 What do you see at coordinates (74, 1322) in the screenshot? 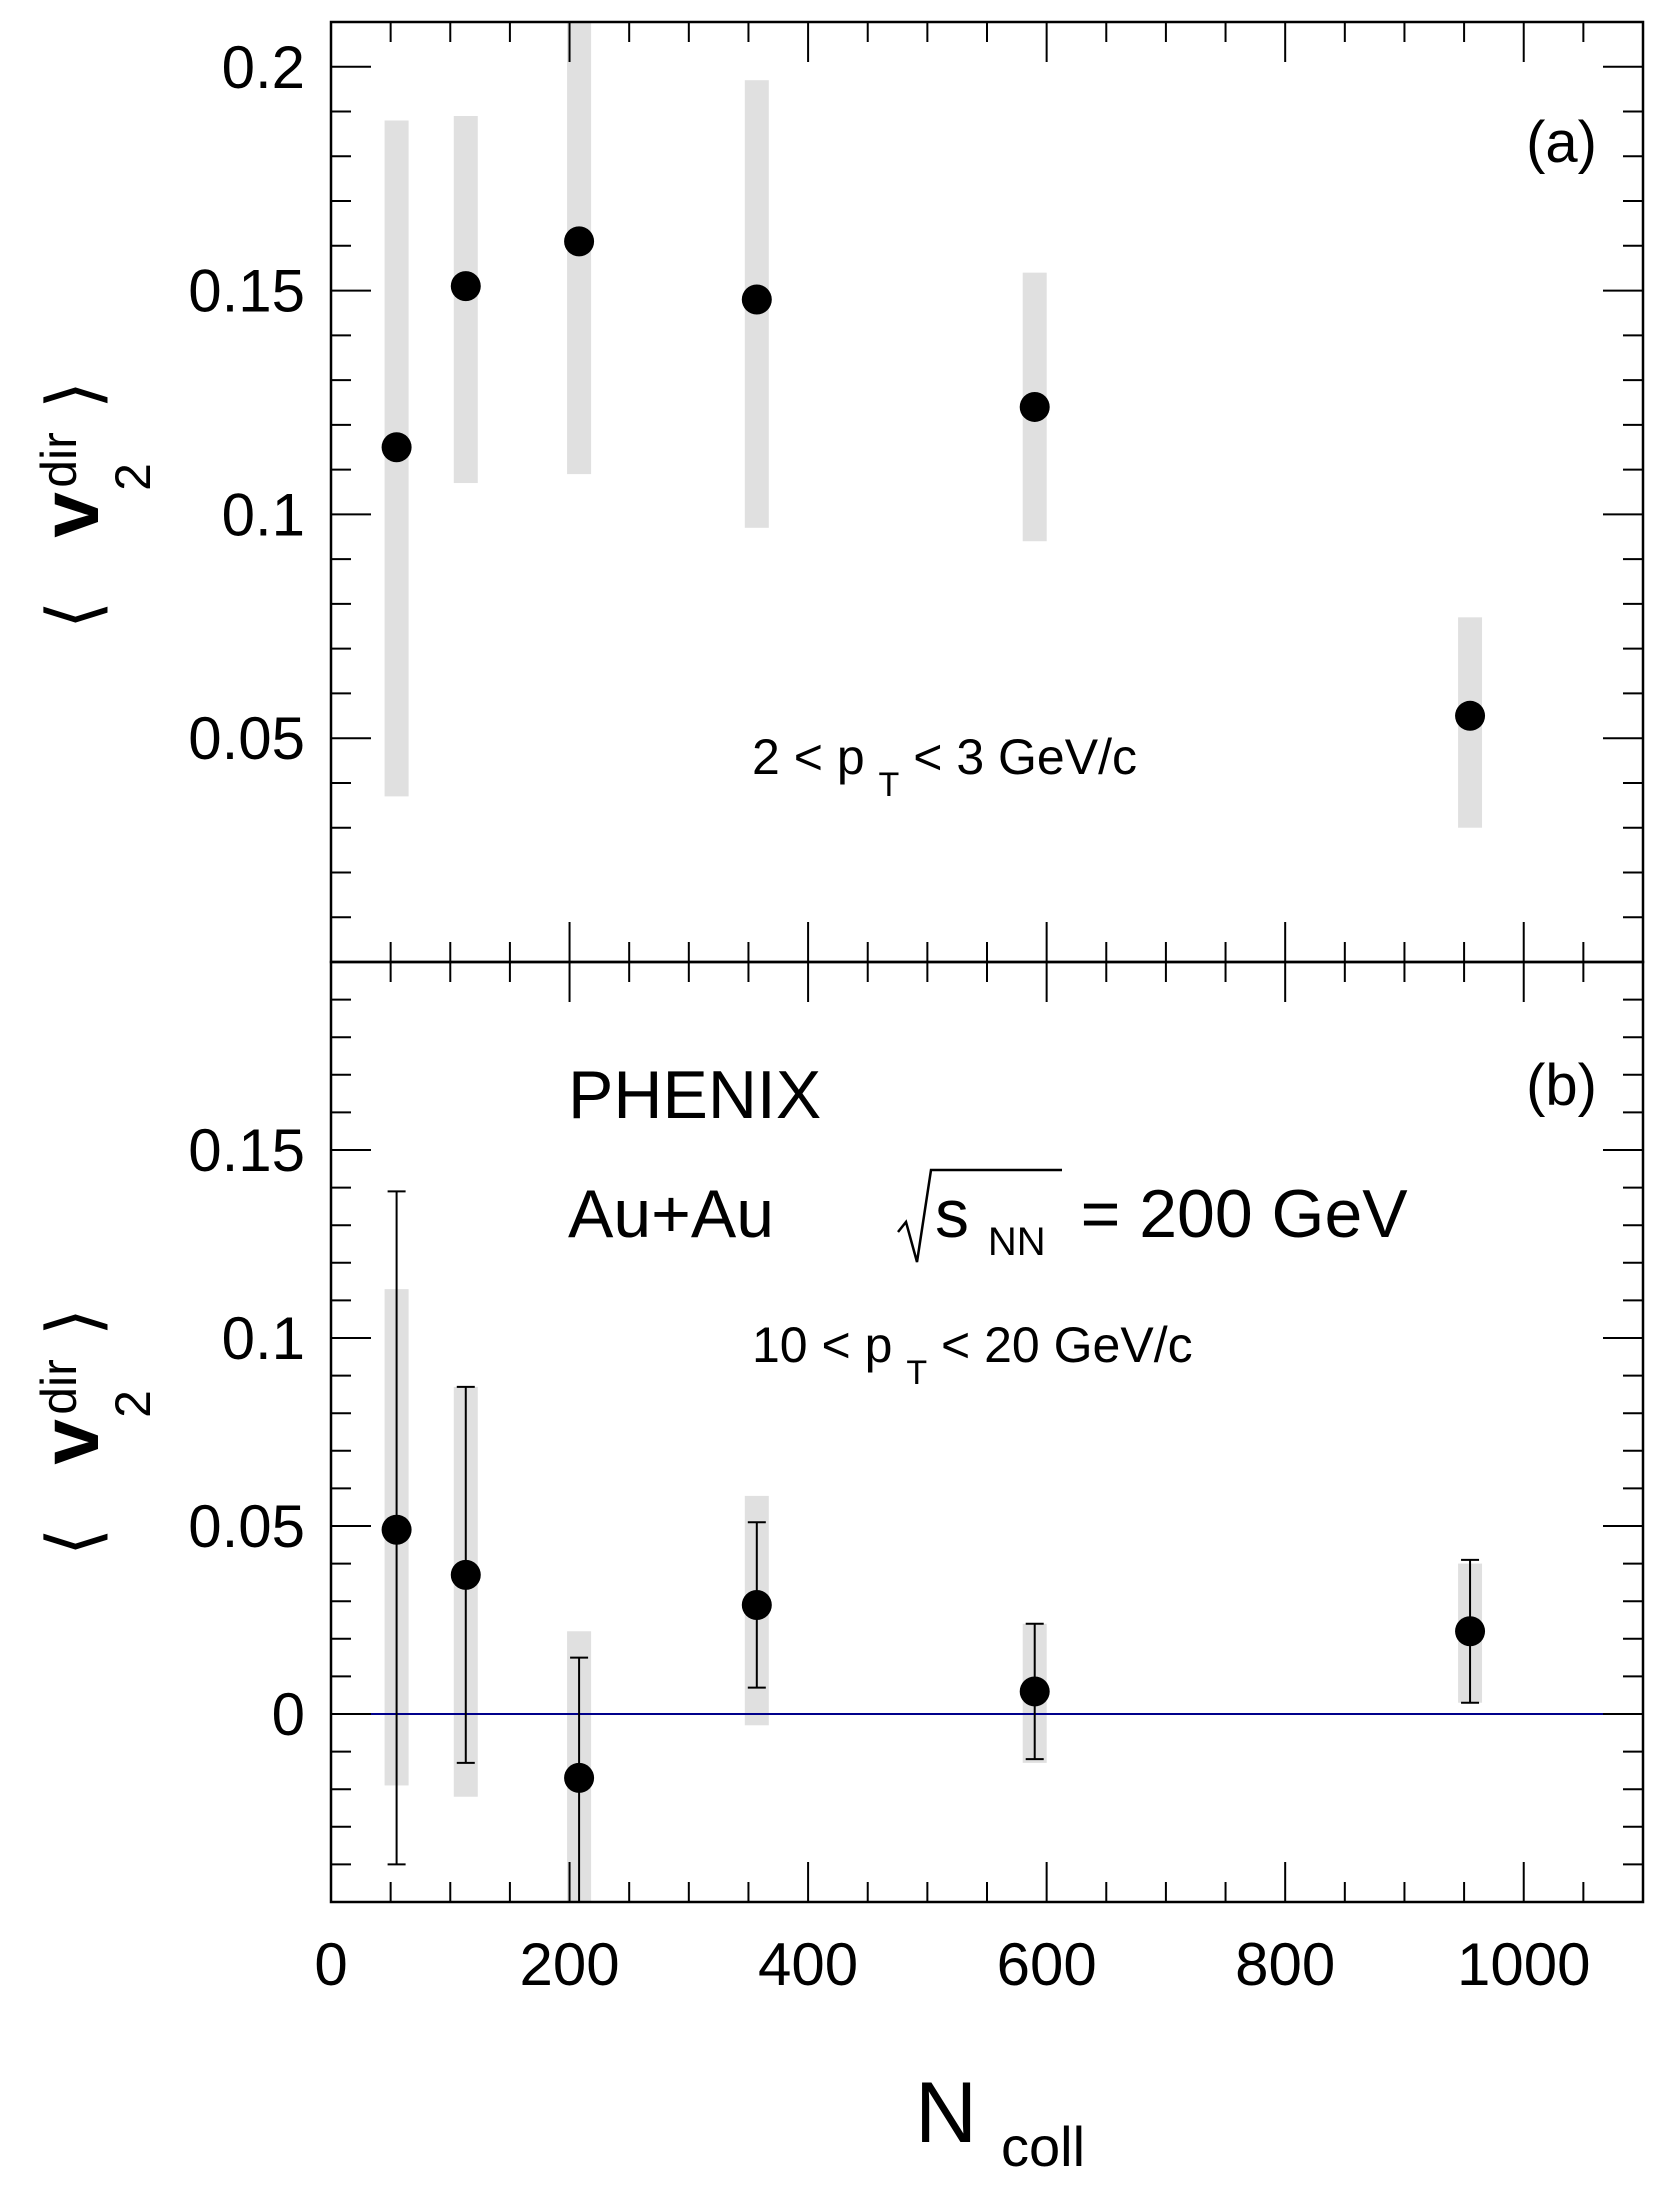
I see `panel-b-ylabel-right-angle: ⟩` at bounding box center [74, 1322].